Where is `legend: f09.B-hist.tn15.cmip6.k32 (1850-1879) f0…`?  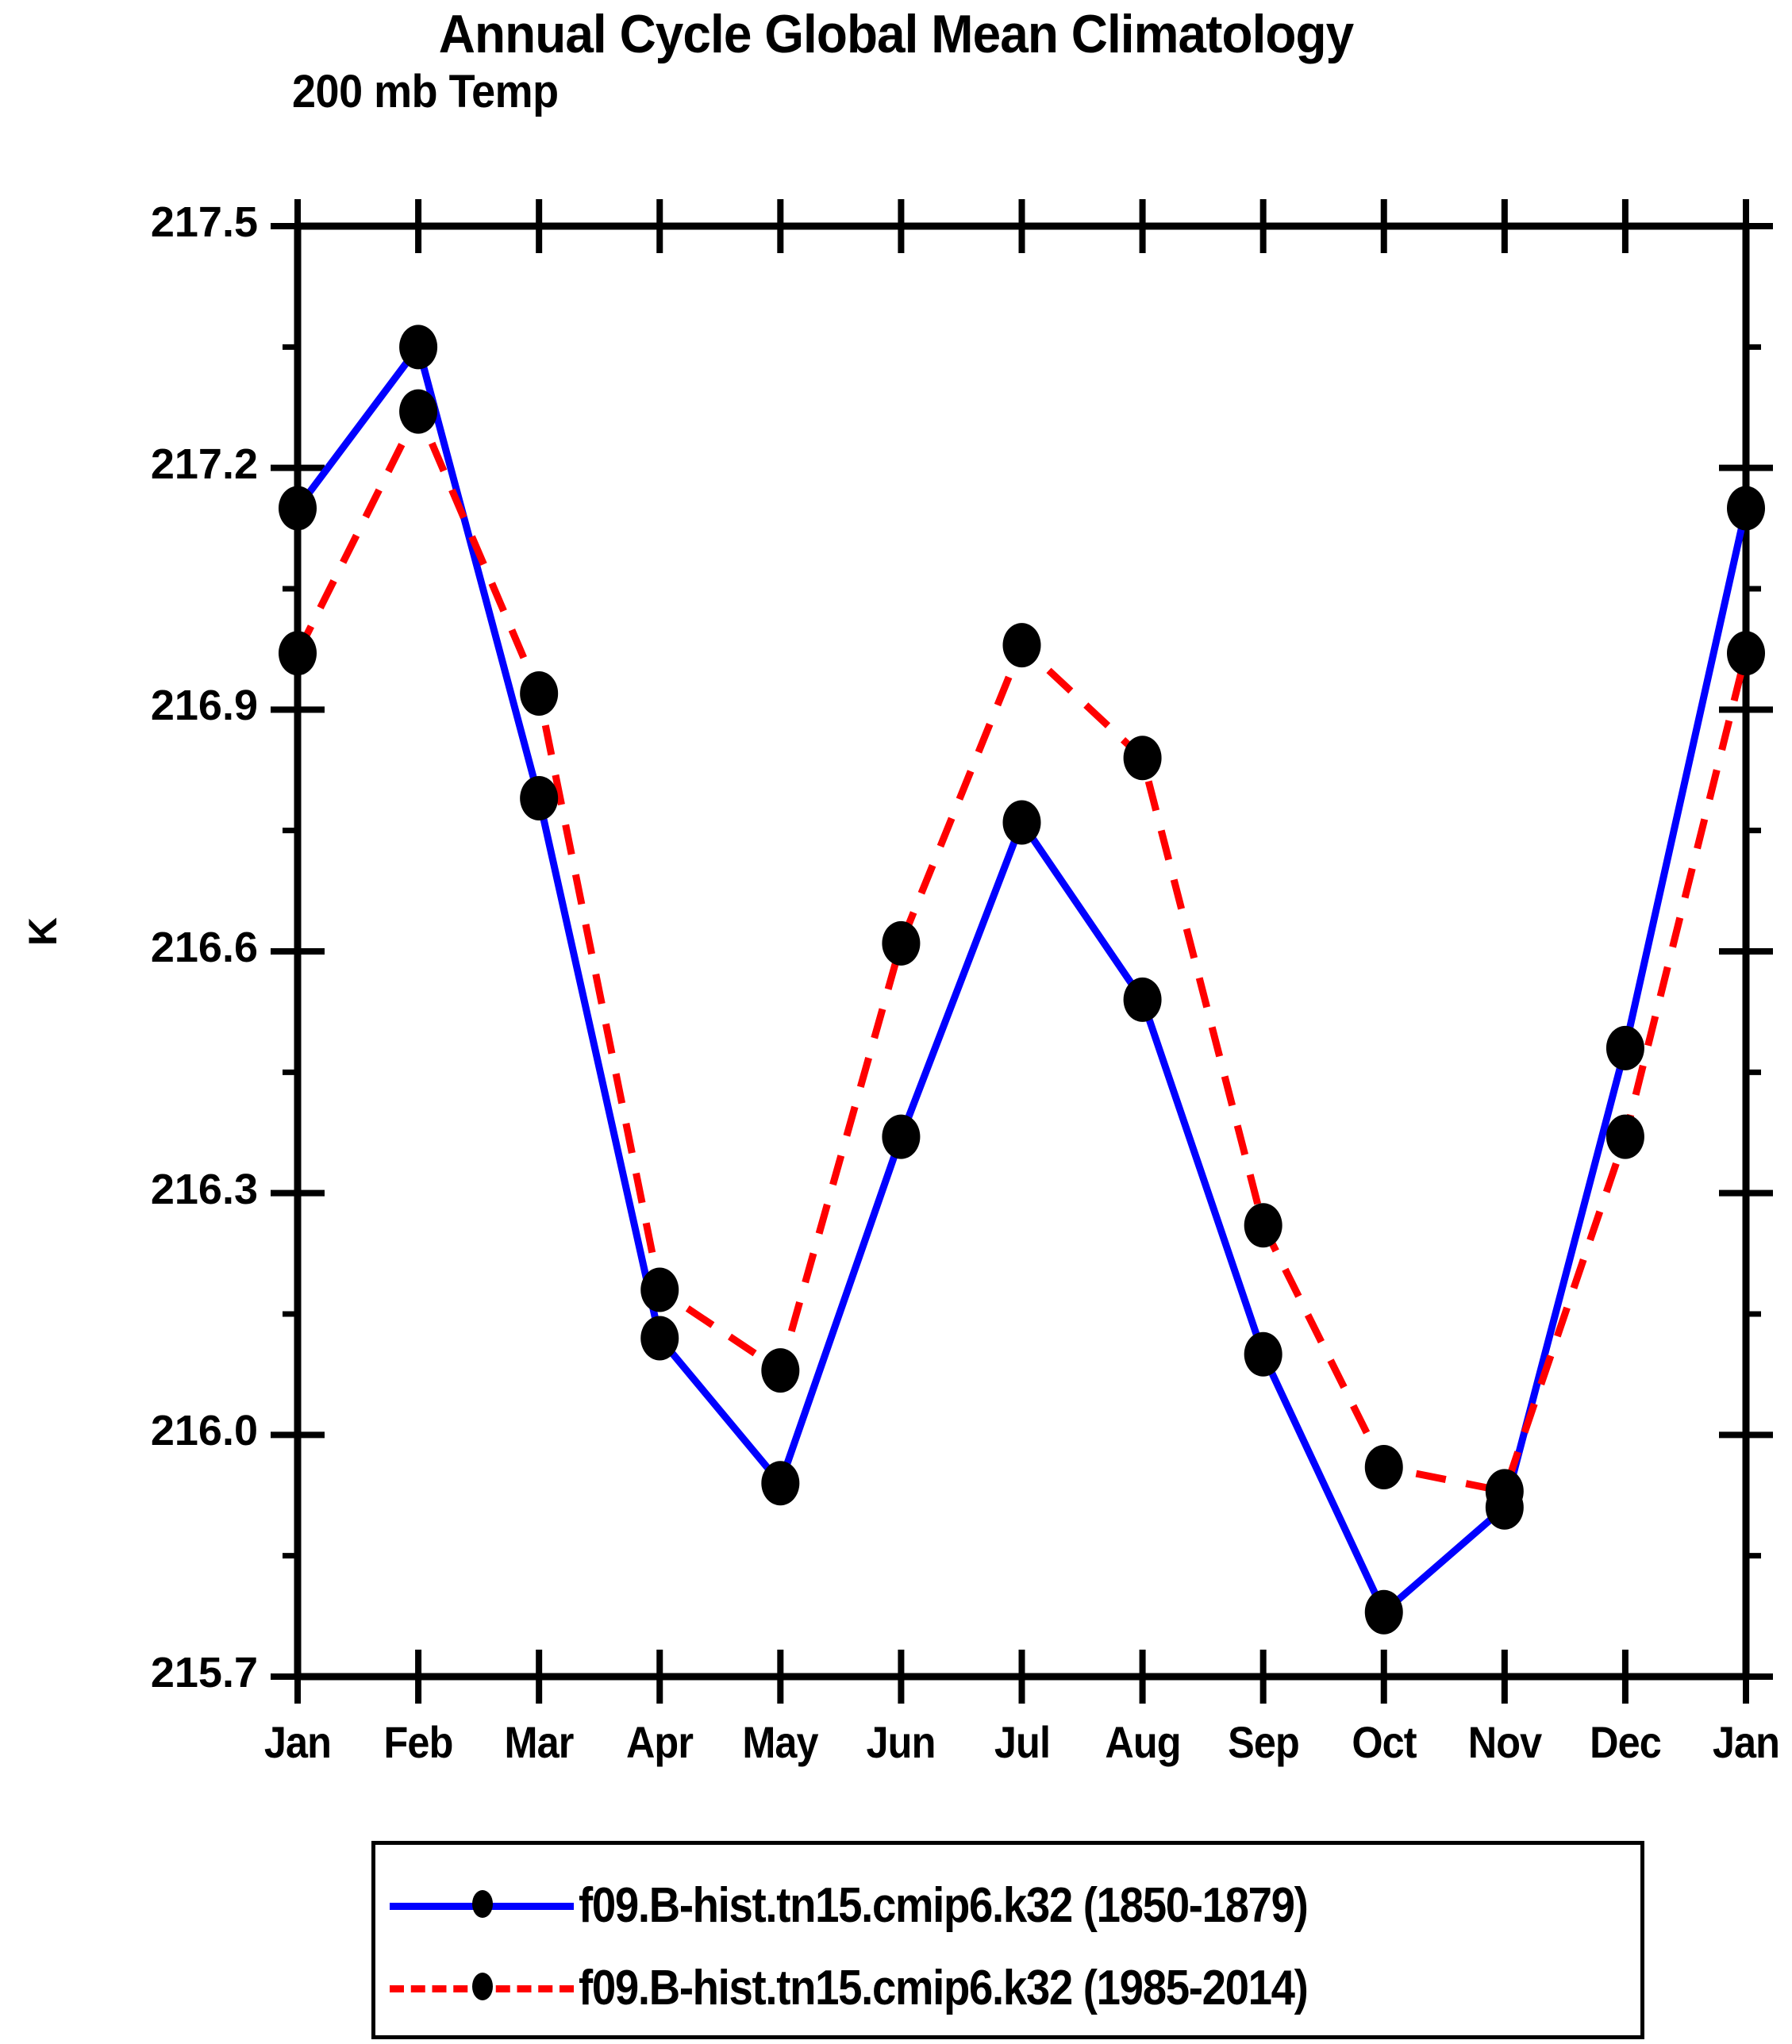
legend: f09.B-hist.tn15.cmip6.k32 (1850-1879) f0… is located at coordinates (1007, 1940).